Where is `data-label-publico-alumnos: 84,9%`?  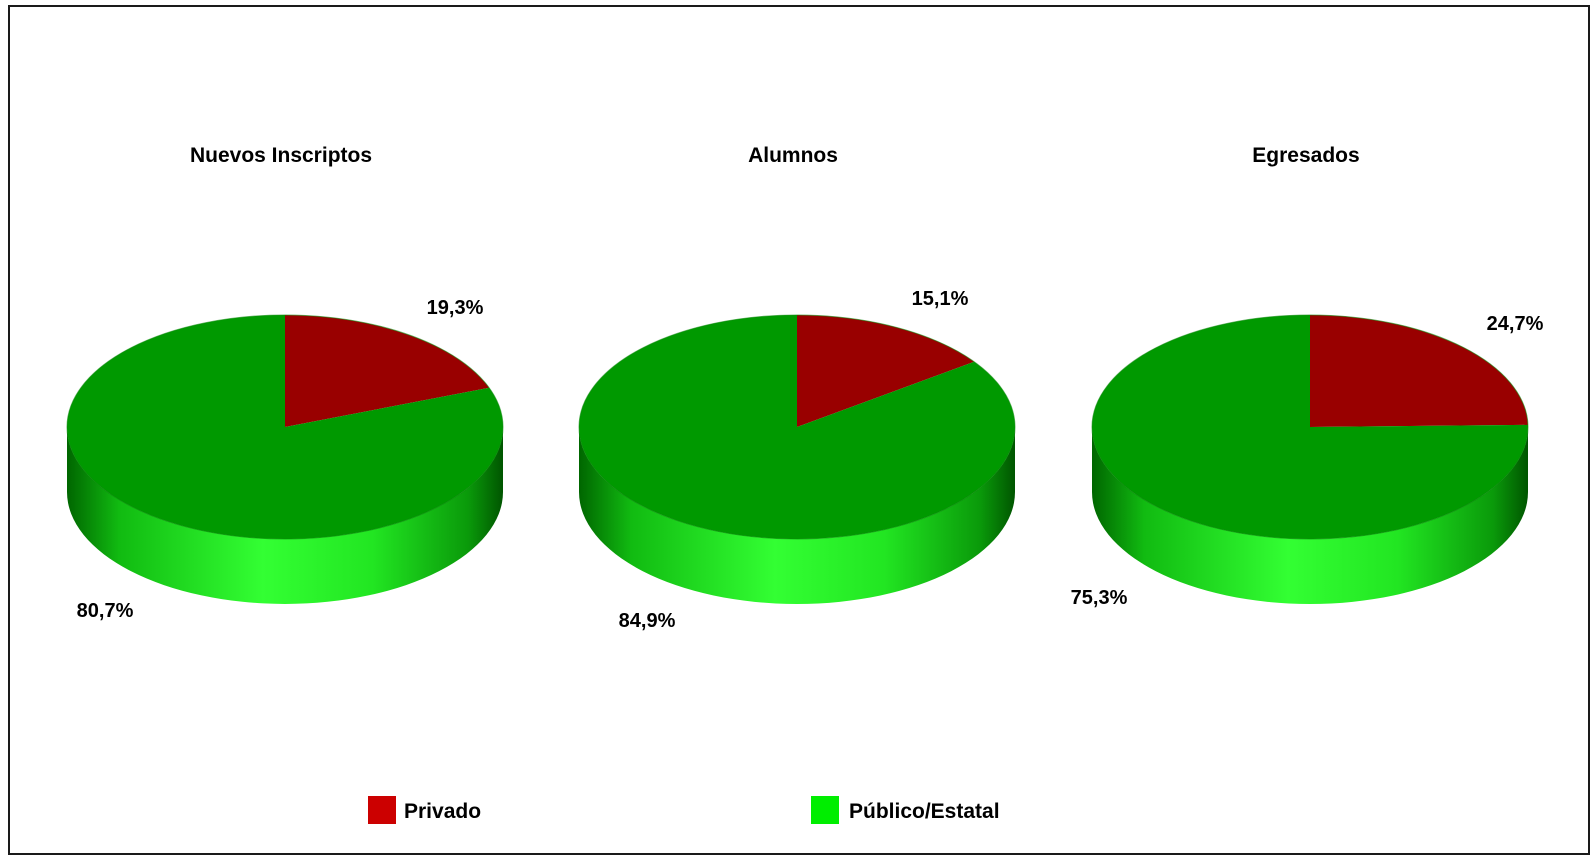 data-label-publico-alumnos: 84,9% is located at coordinates (647, 621).